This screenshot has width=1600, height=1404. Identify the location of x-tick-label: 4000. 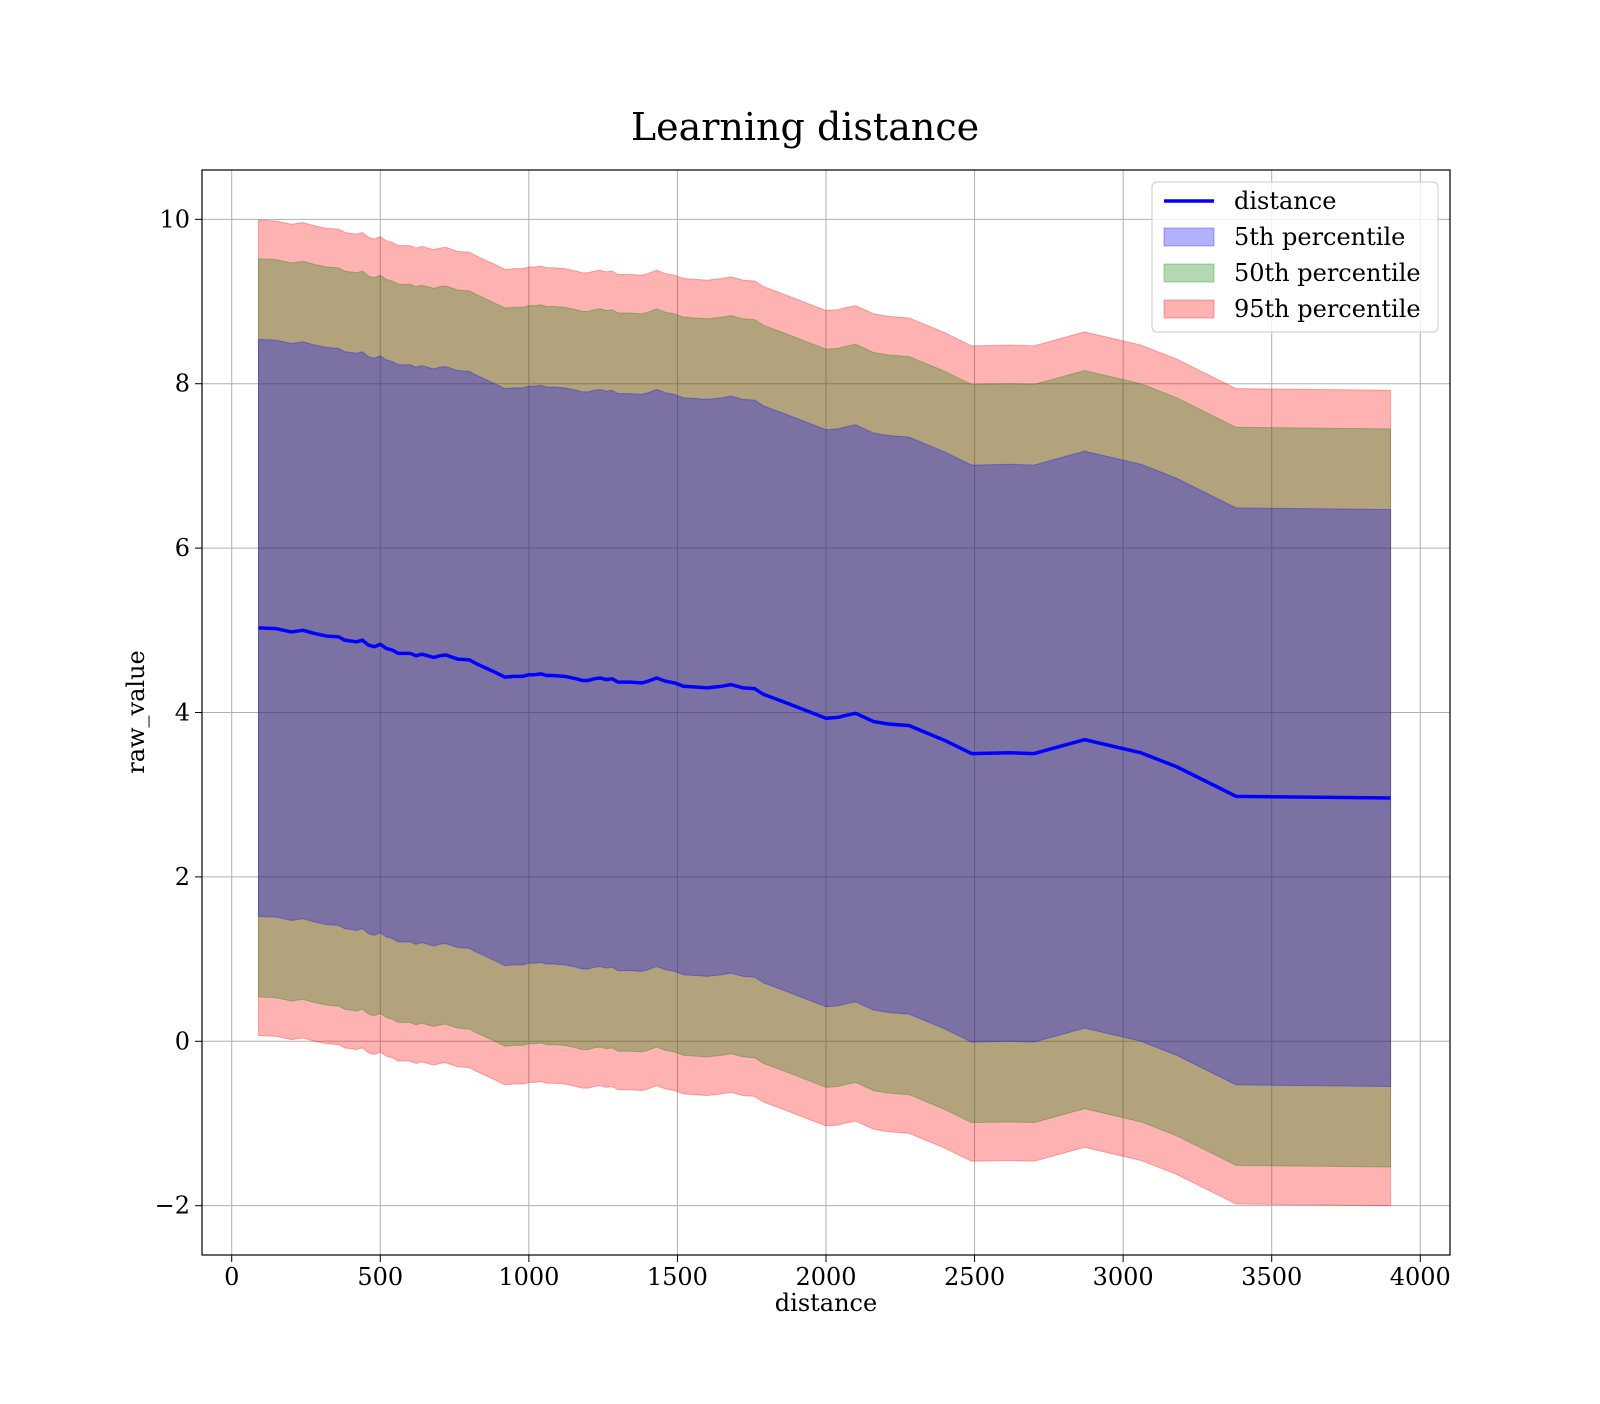
(1420, 1277).